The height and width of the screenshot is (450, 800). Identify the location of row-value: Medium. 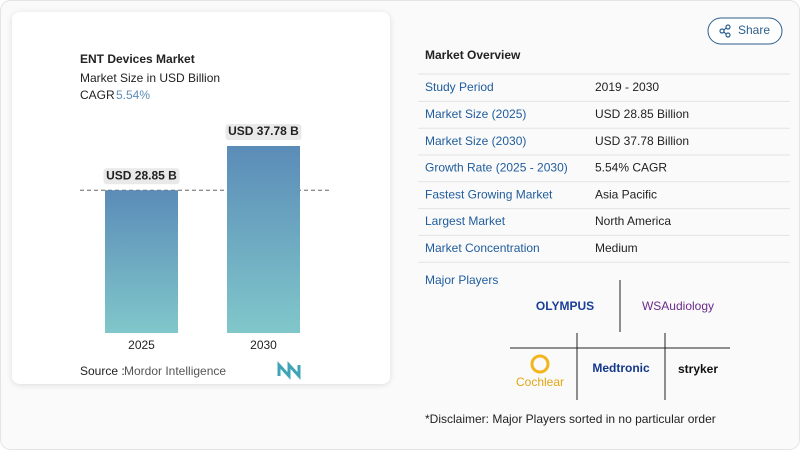
(616, 248).